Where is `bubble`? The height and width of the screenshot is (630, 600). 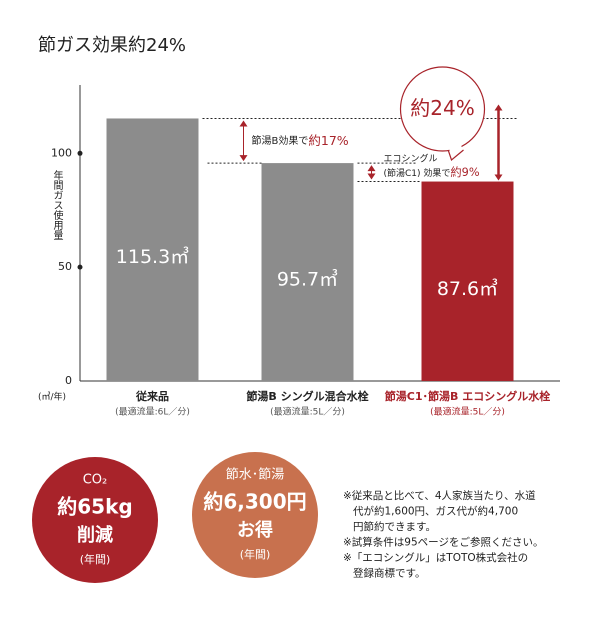 bubble is located at coordinates (442, 109).